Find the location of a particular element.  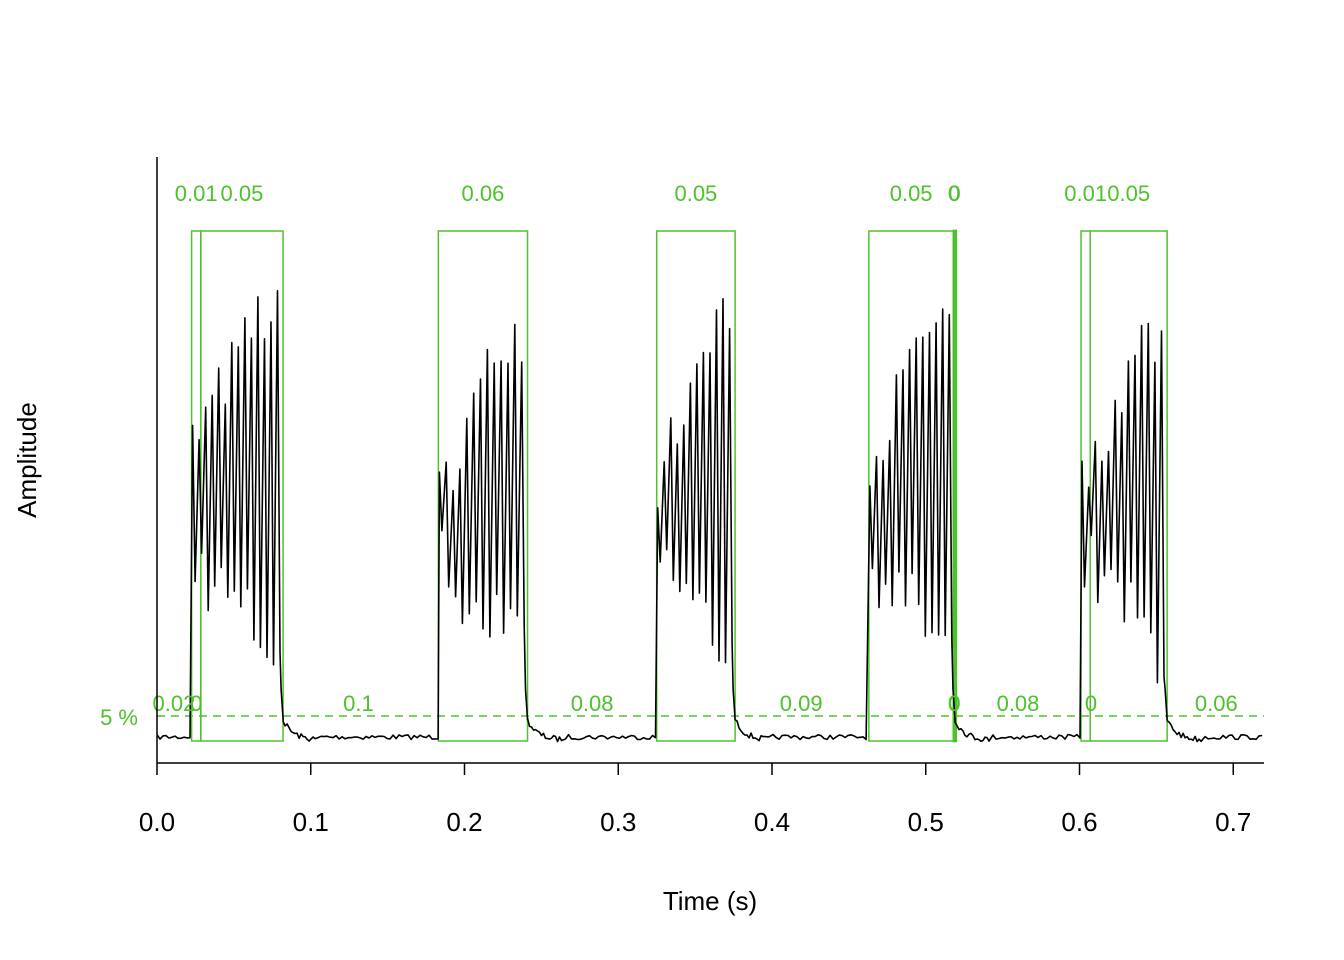

x-tick-label: 0.7 is located at coordinates (1233, 822).